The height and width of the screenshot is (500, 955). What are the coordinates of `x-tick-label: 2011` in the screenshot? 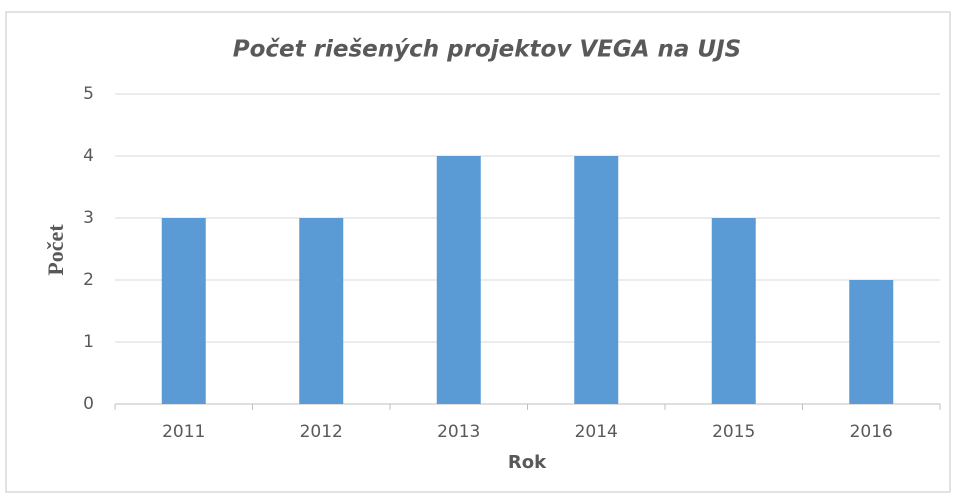 It's located at (183, 432).